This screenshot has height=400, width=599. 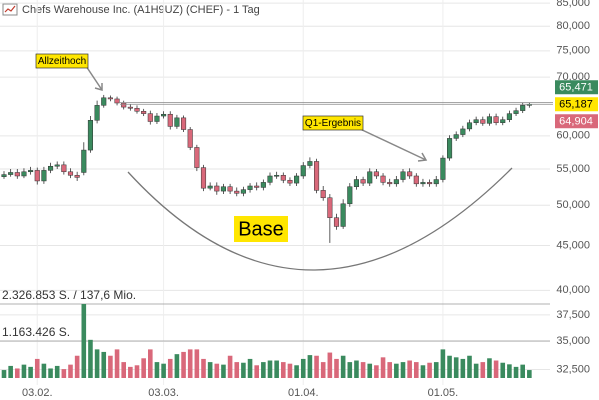 What do you see at coordinates (303, 393) in the screenshot?
I see `x-tick-label: 01.04.` at bounding box center [303, 393].